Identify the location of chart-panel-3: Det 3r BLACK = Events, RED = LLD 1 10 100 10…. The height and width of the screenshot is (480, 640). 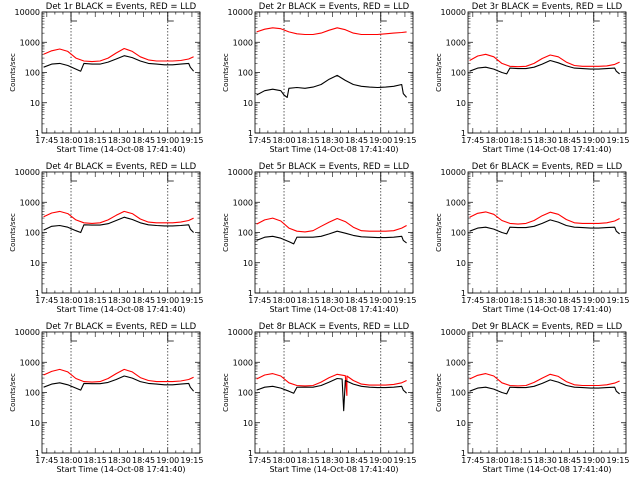
(532, 78).